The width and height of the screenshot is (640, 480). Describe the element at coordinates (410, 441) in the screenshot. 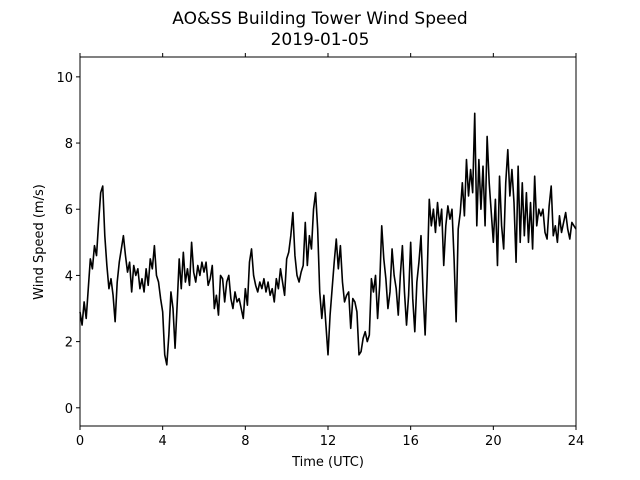

I see `x-tick-label: 16` at that location.